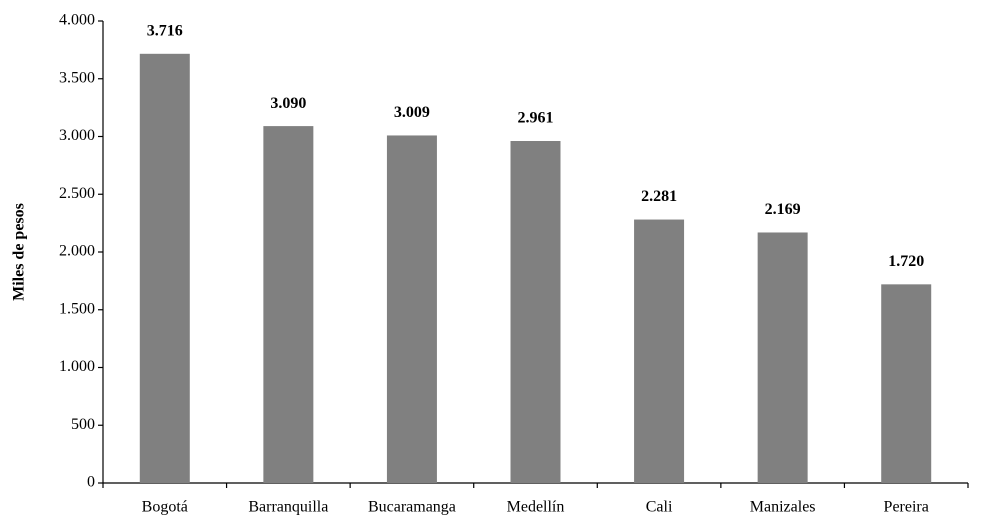 This screenshot has width=982, height=518. I want to click on value-label: 3.009, so click(412, 112).